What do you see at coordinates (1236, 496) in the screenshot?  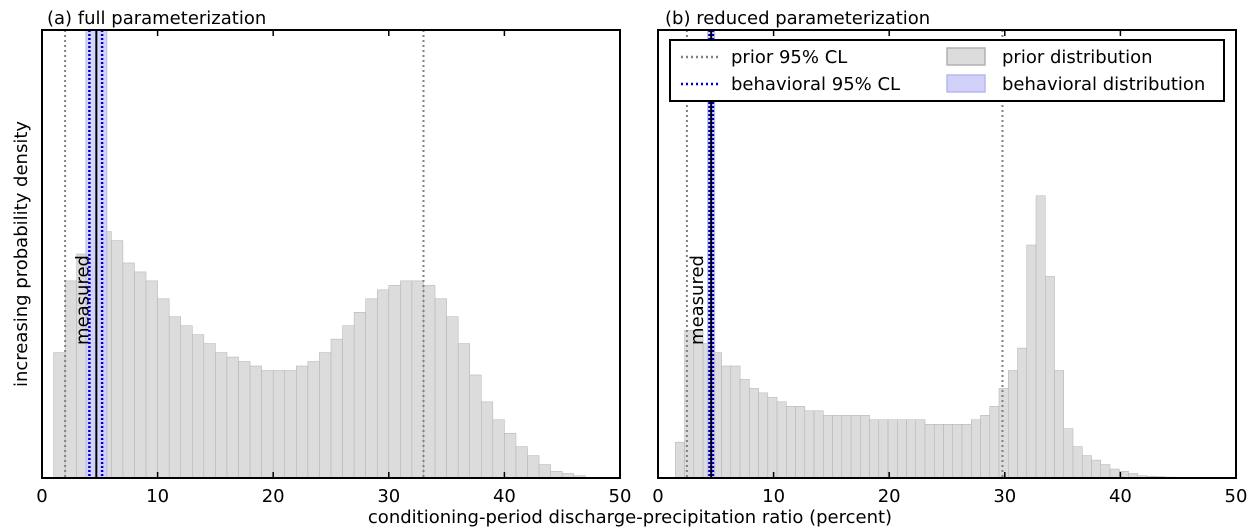 I see `panel-b-x-tick-label: 50` at bounding box center [1236, 496].